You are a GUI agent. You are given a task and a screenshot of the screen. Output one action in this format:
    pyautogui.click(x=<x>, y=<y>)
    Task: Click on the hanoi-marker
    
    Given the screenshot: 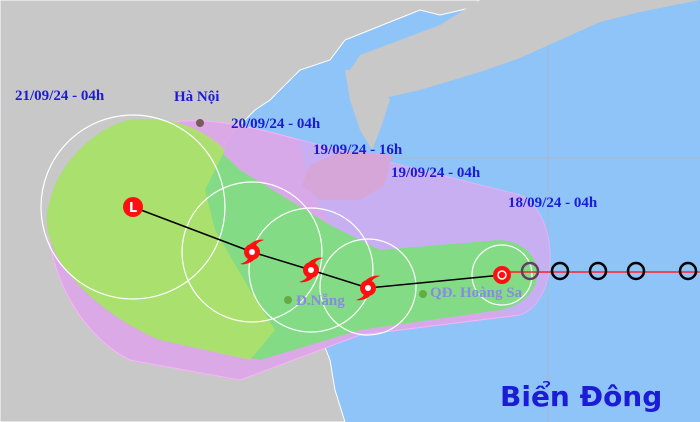 What is the action you would take?
    pyautogui.click(x=200, y=123)
    